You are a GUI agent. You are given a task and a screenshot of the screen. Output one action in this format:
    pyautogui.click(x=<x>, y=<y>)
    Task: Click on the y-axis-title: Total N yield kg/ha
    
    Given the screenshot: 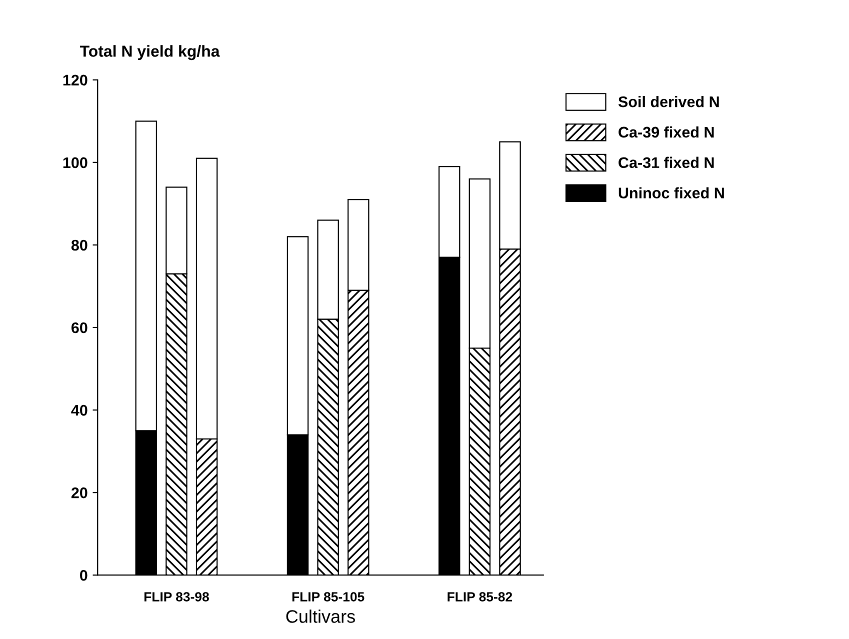 What is the action you would take?
    pyautogui.click(x=150, y=52)
    